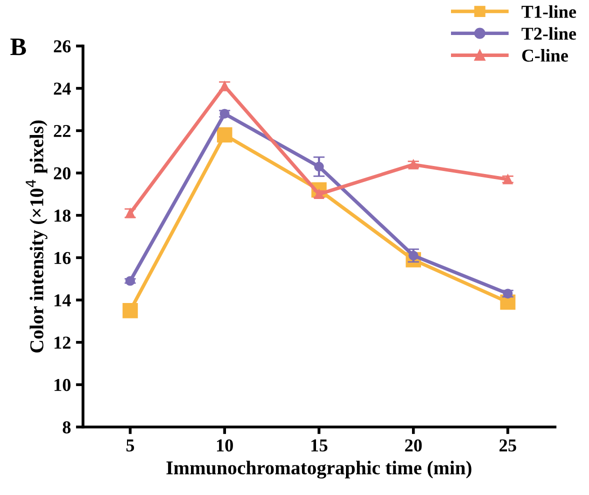 The height and width of the screenshot is (495, 589). I want to click on y-tick-label: 22, so click(62, 130).